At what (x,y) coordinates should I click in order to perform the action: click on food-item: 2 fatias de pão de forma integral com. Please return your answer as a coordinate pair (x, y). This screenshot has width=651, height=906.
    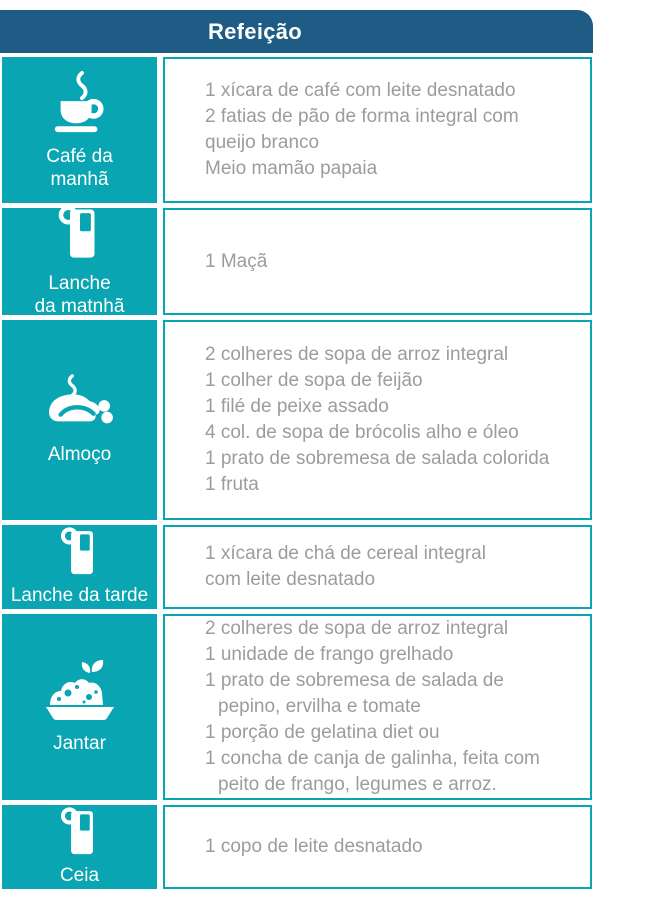
    Looking at the image, I should click on (362, 116).